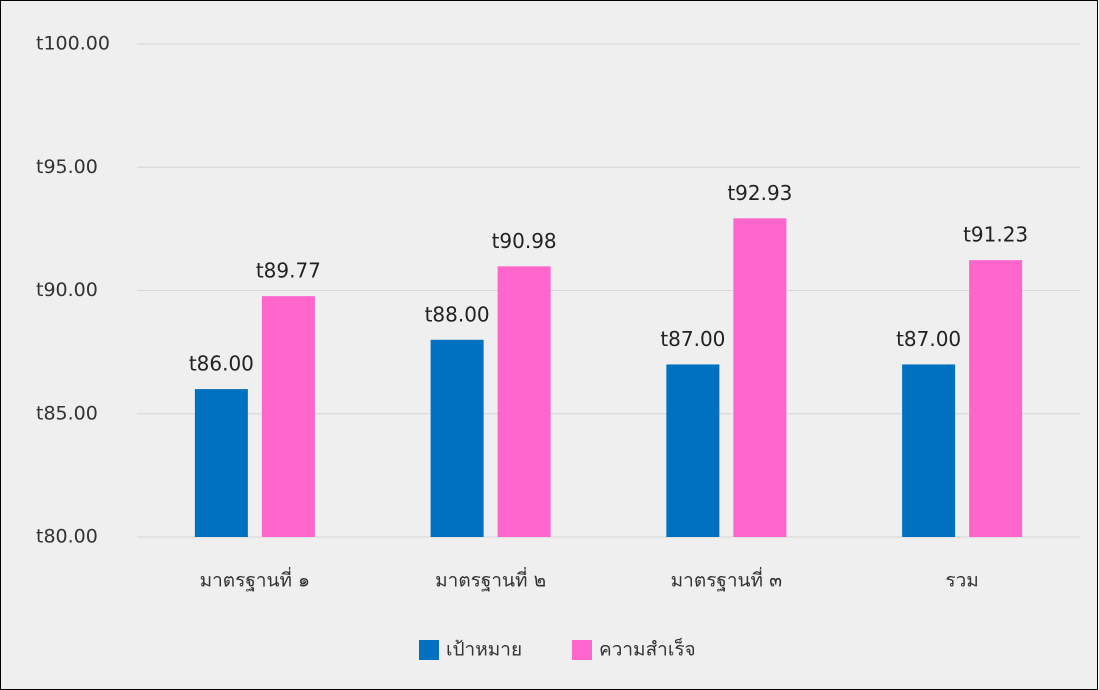 This screenshot has width=1099, height=690. Describe the element at coordinates (759, 193) in the screenshot. I see `value-label: t92.93` at that location.